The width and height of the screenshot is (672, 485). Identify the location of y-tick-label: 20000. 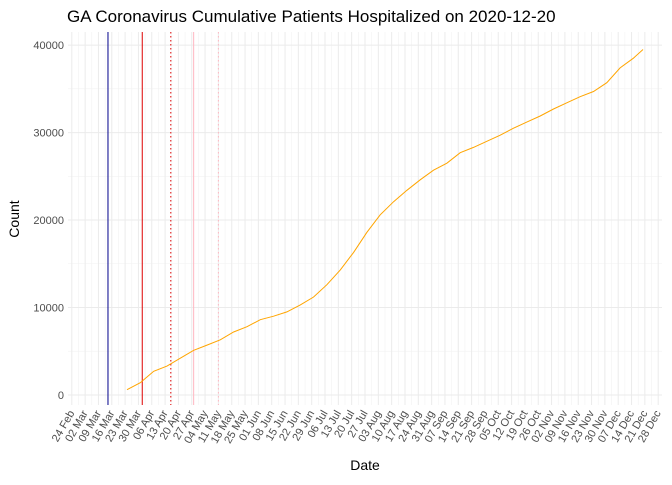
(48, 221).